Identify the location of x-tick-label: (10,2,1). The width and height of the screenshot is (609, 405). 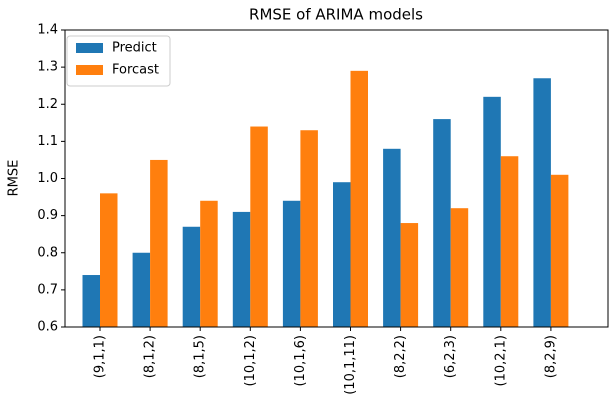
(500, 361).